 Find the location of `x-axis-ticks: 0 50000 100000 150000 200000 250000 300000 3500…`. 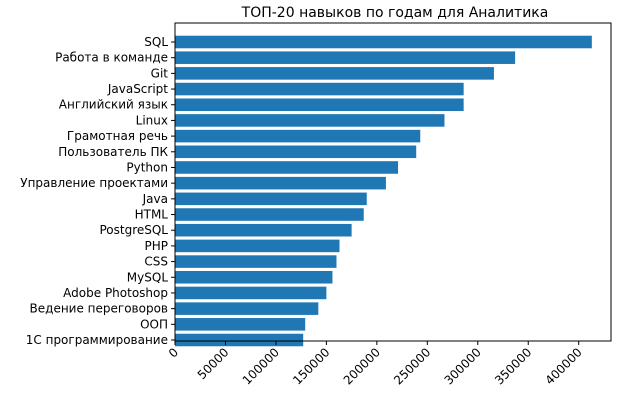

x-axis-ticks: 0 50000 100000 150000 200000 250000 300000 3500… is located at coordinates (375, 364).